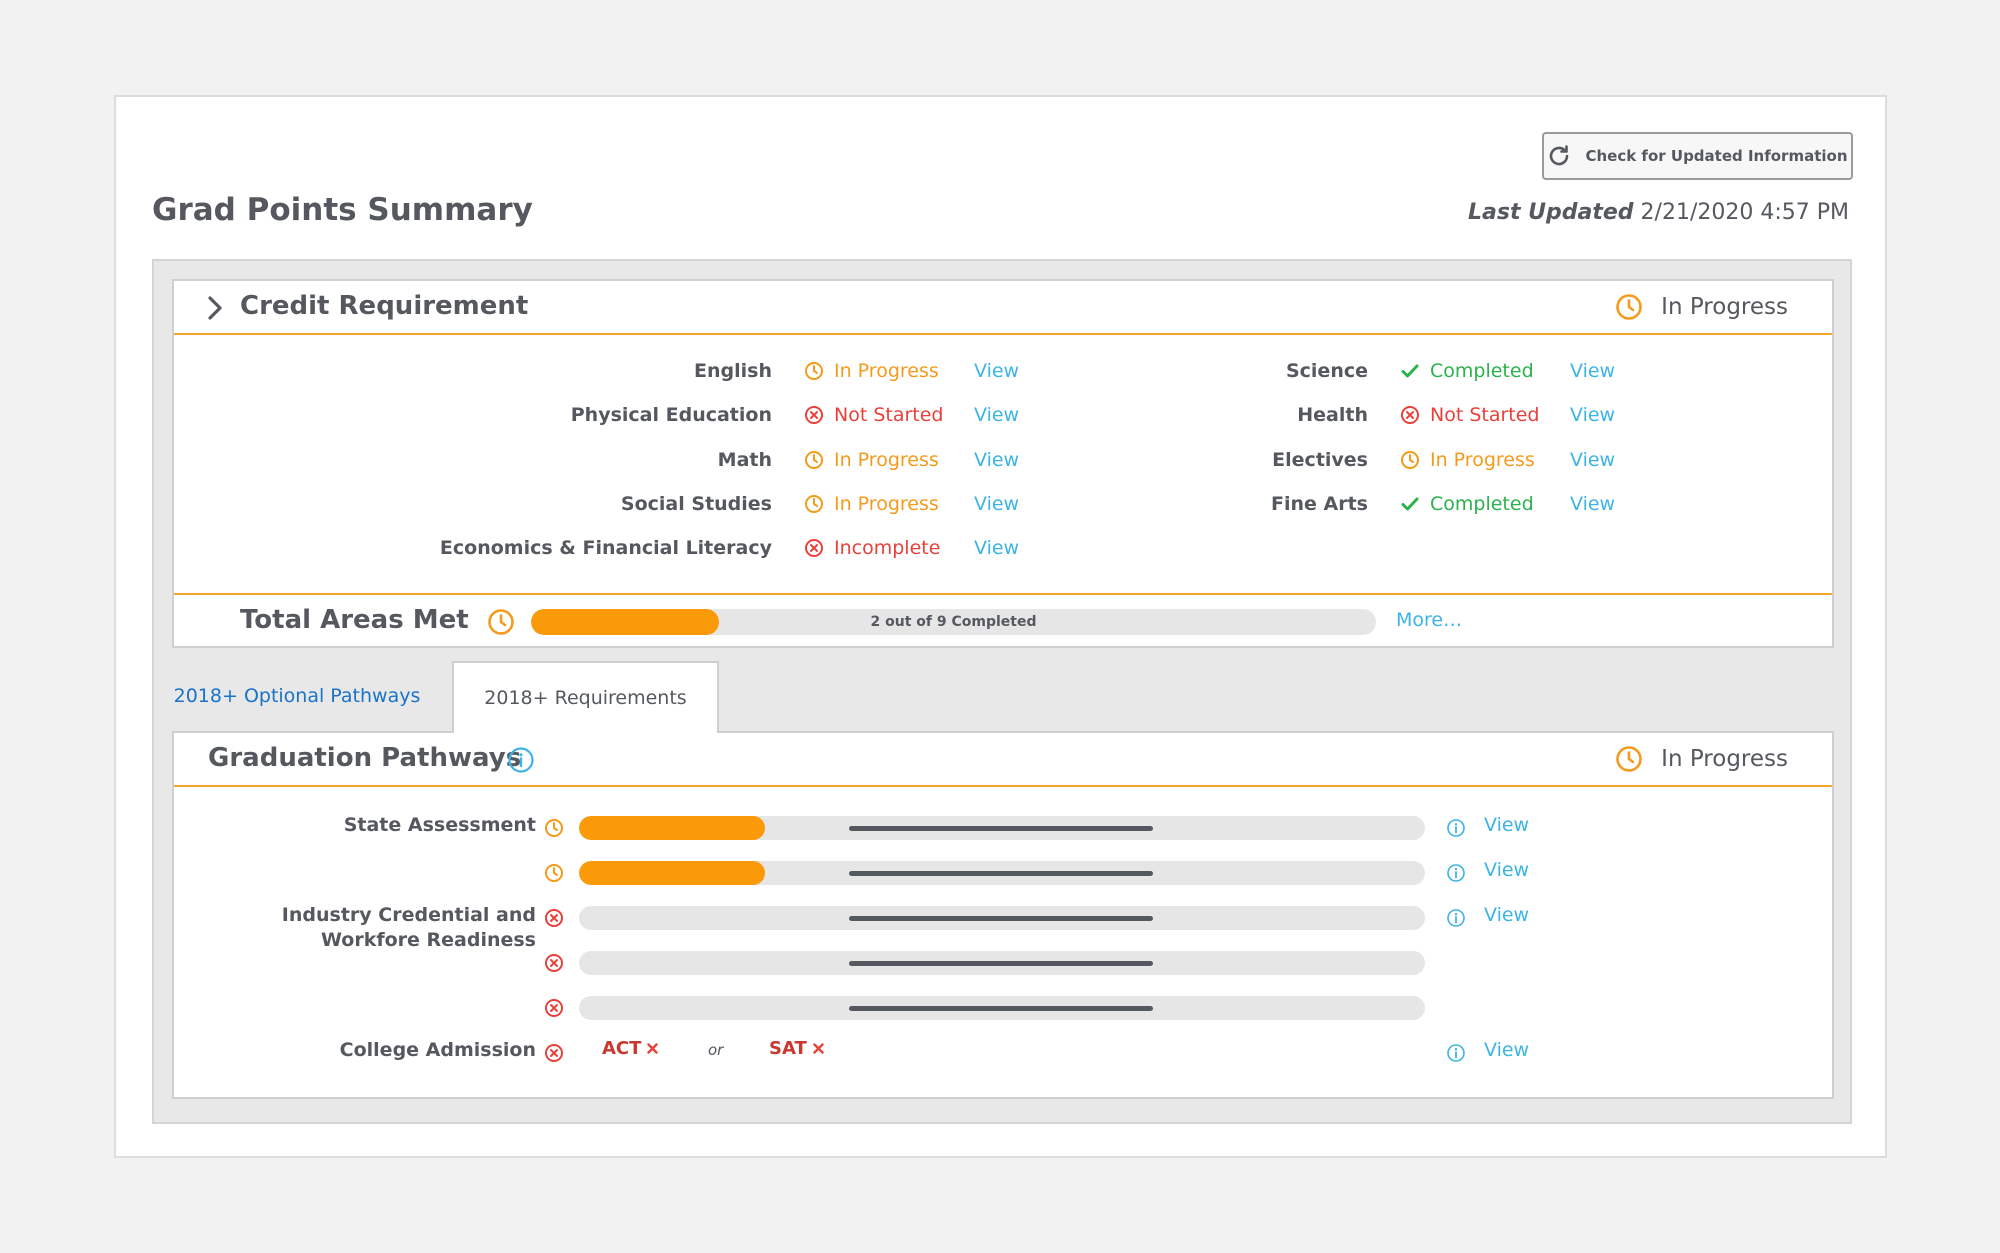  I want to click on sat-status: SAT, so click(796, 1048).